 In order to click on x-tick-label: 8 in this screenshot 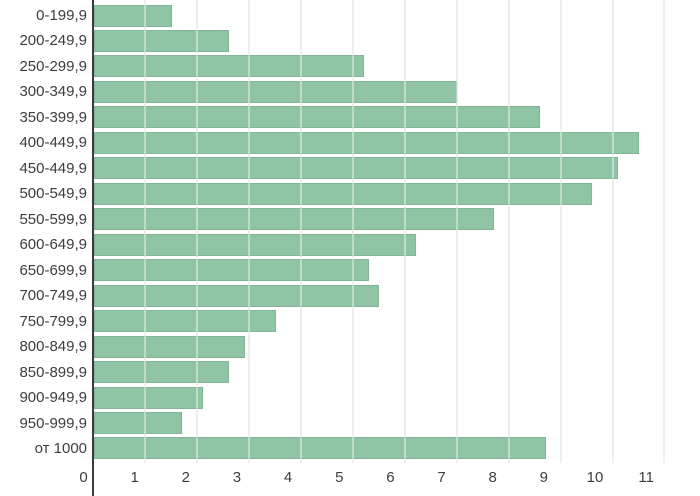, I will do `click(492, 477)`.